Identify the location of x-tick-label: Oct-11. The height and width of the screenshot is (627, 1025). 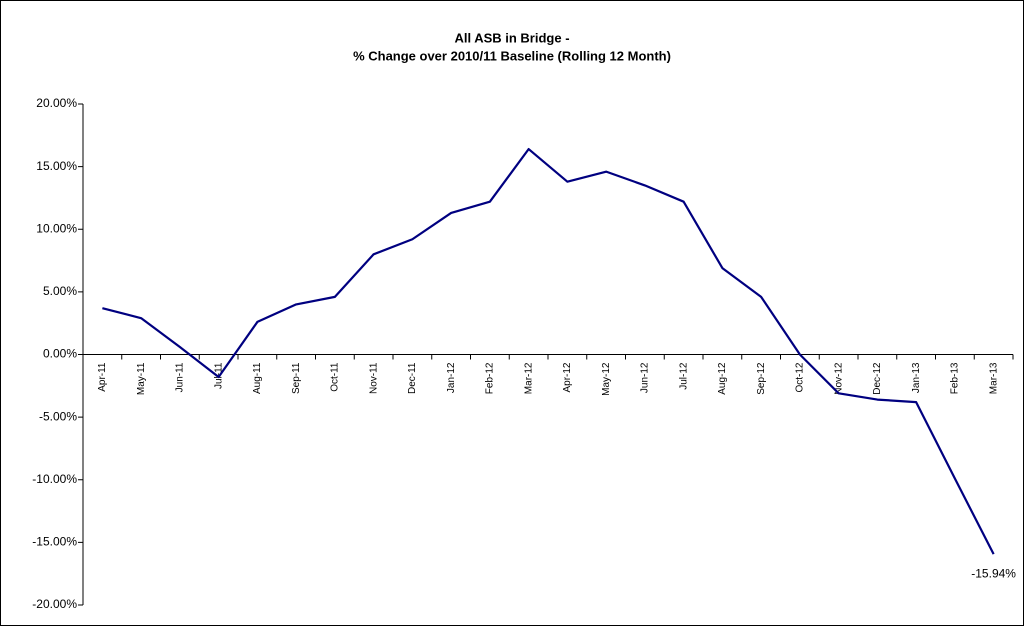
(335, 377).